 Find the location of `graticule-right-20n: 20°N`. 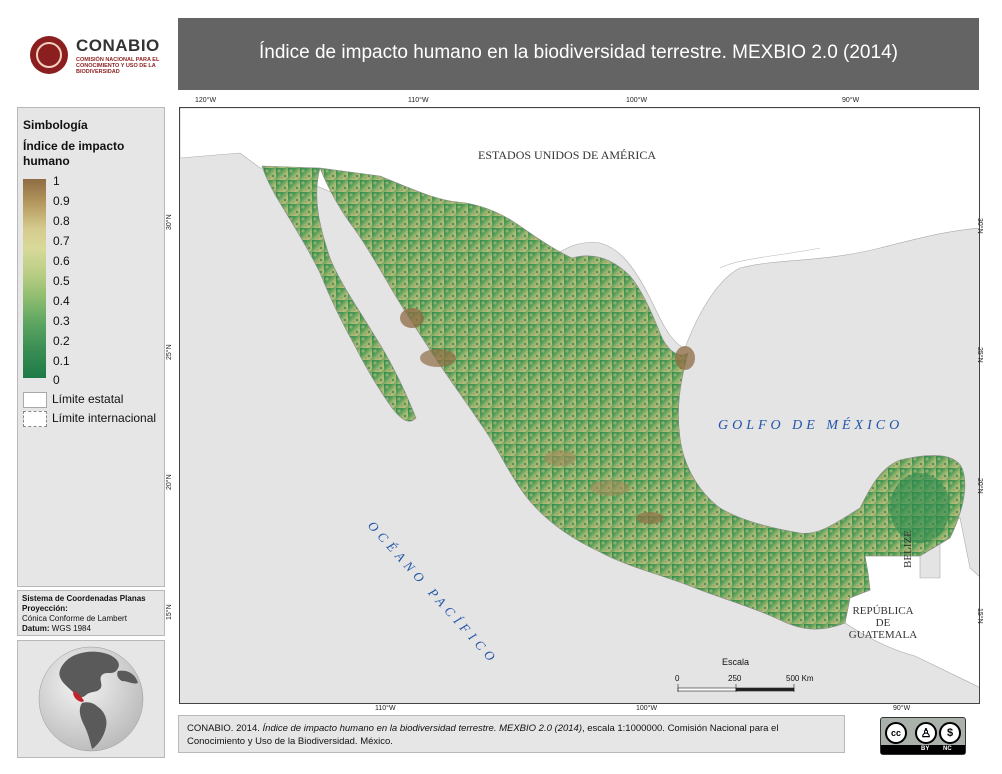

graticule-right-20n: 20°N is located at coordinates (979, 486).